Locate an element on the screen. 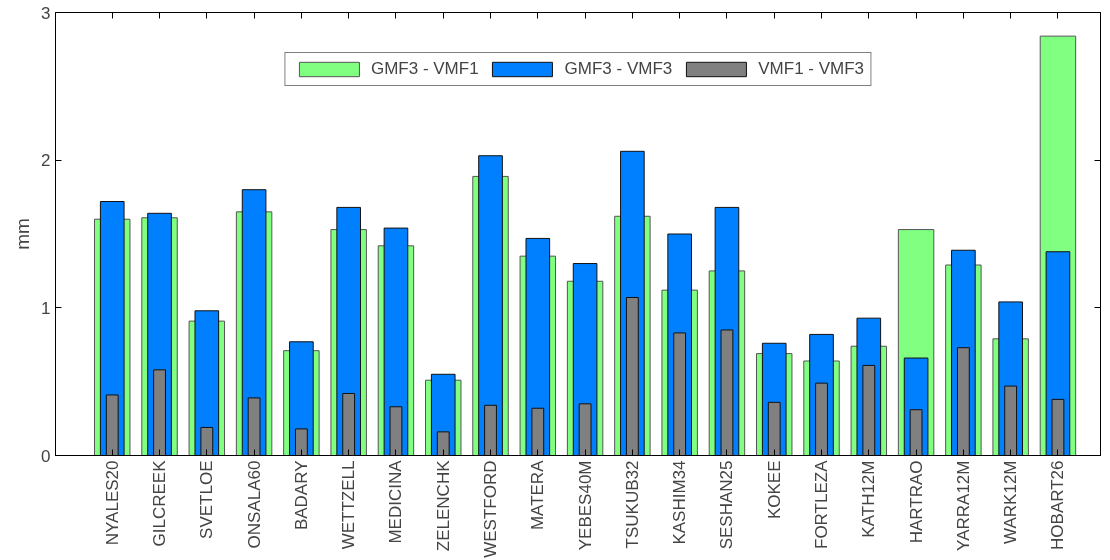  x-tick-label: FORTLEZA is located at coordinates (822, 504).